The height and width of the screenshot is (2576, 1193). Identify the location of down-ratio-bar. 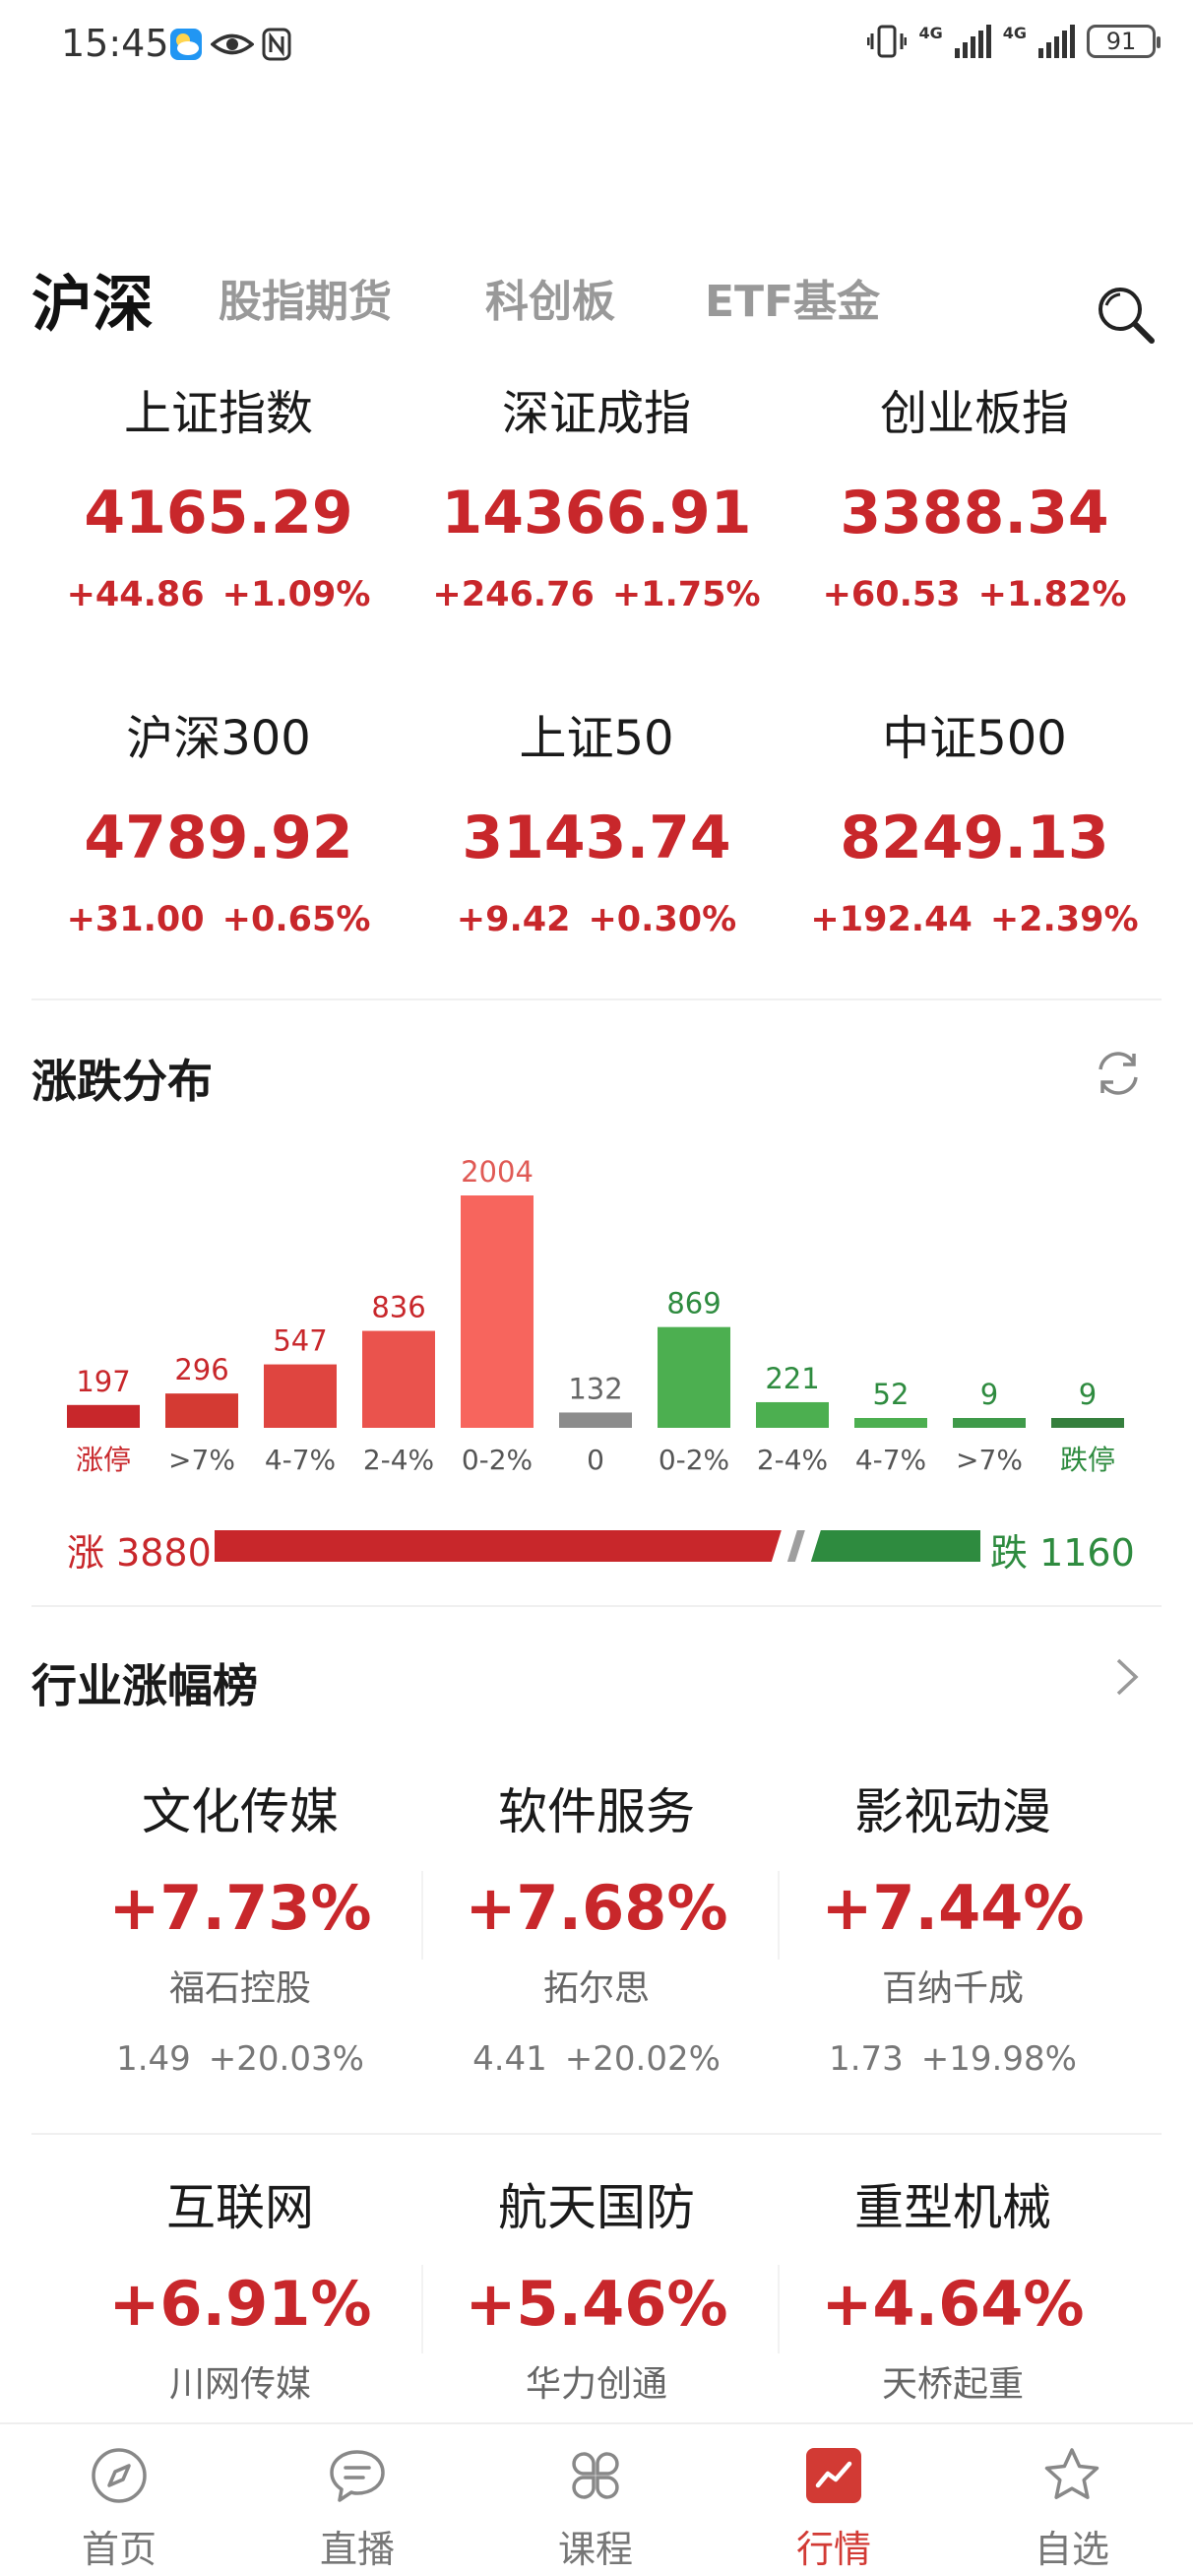
(895, 1546).